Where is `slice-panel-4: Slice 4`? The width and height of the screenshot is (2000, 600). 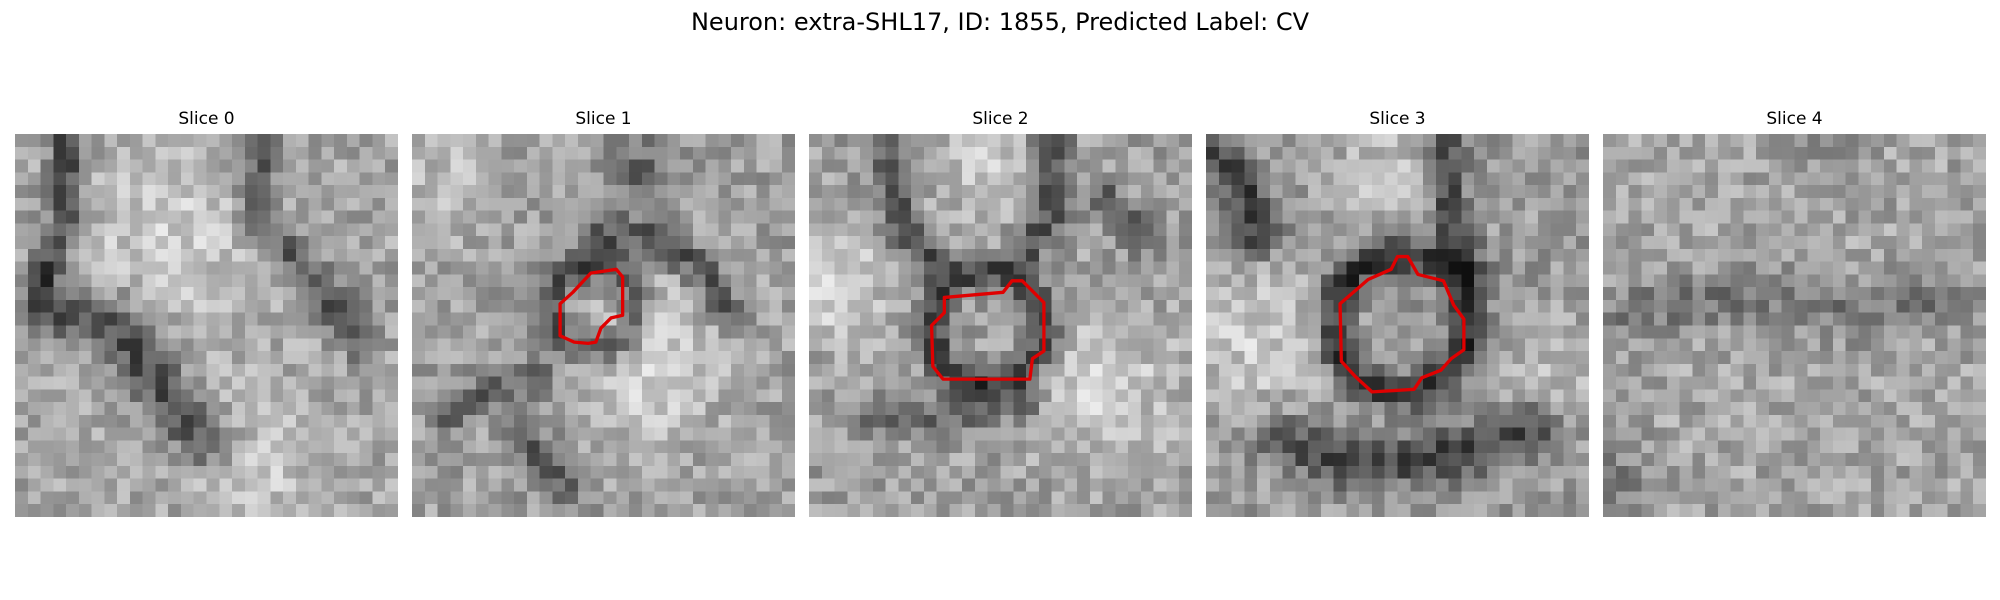 slice-panel-4: Slice 4 is located at coordinates (1794, 314).